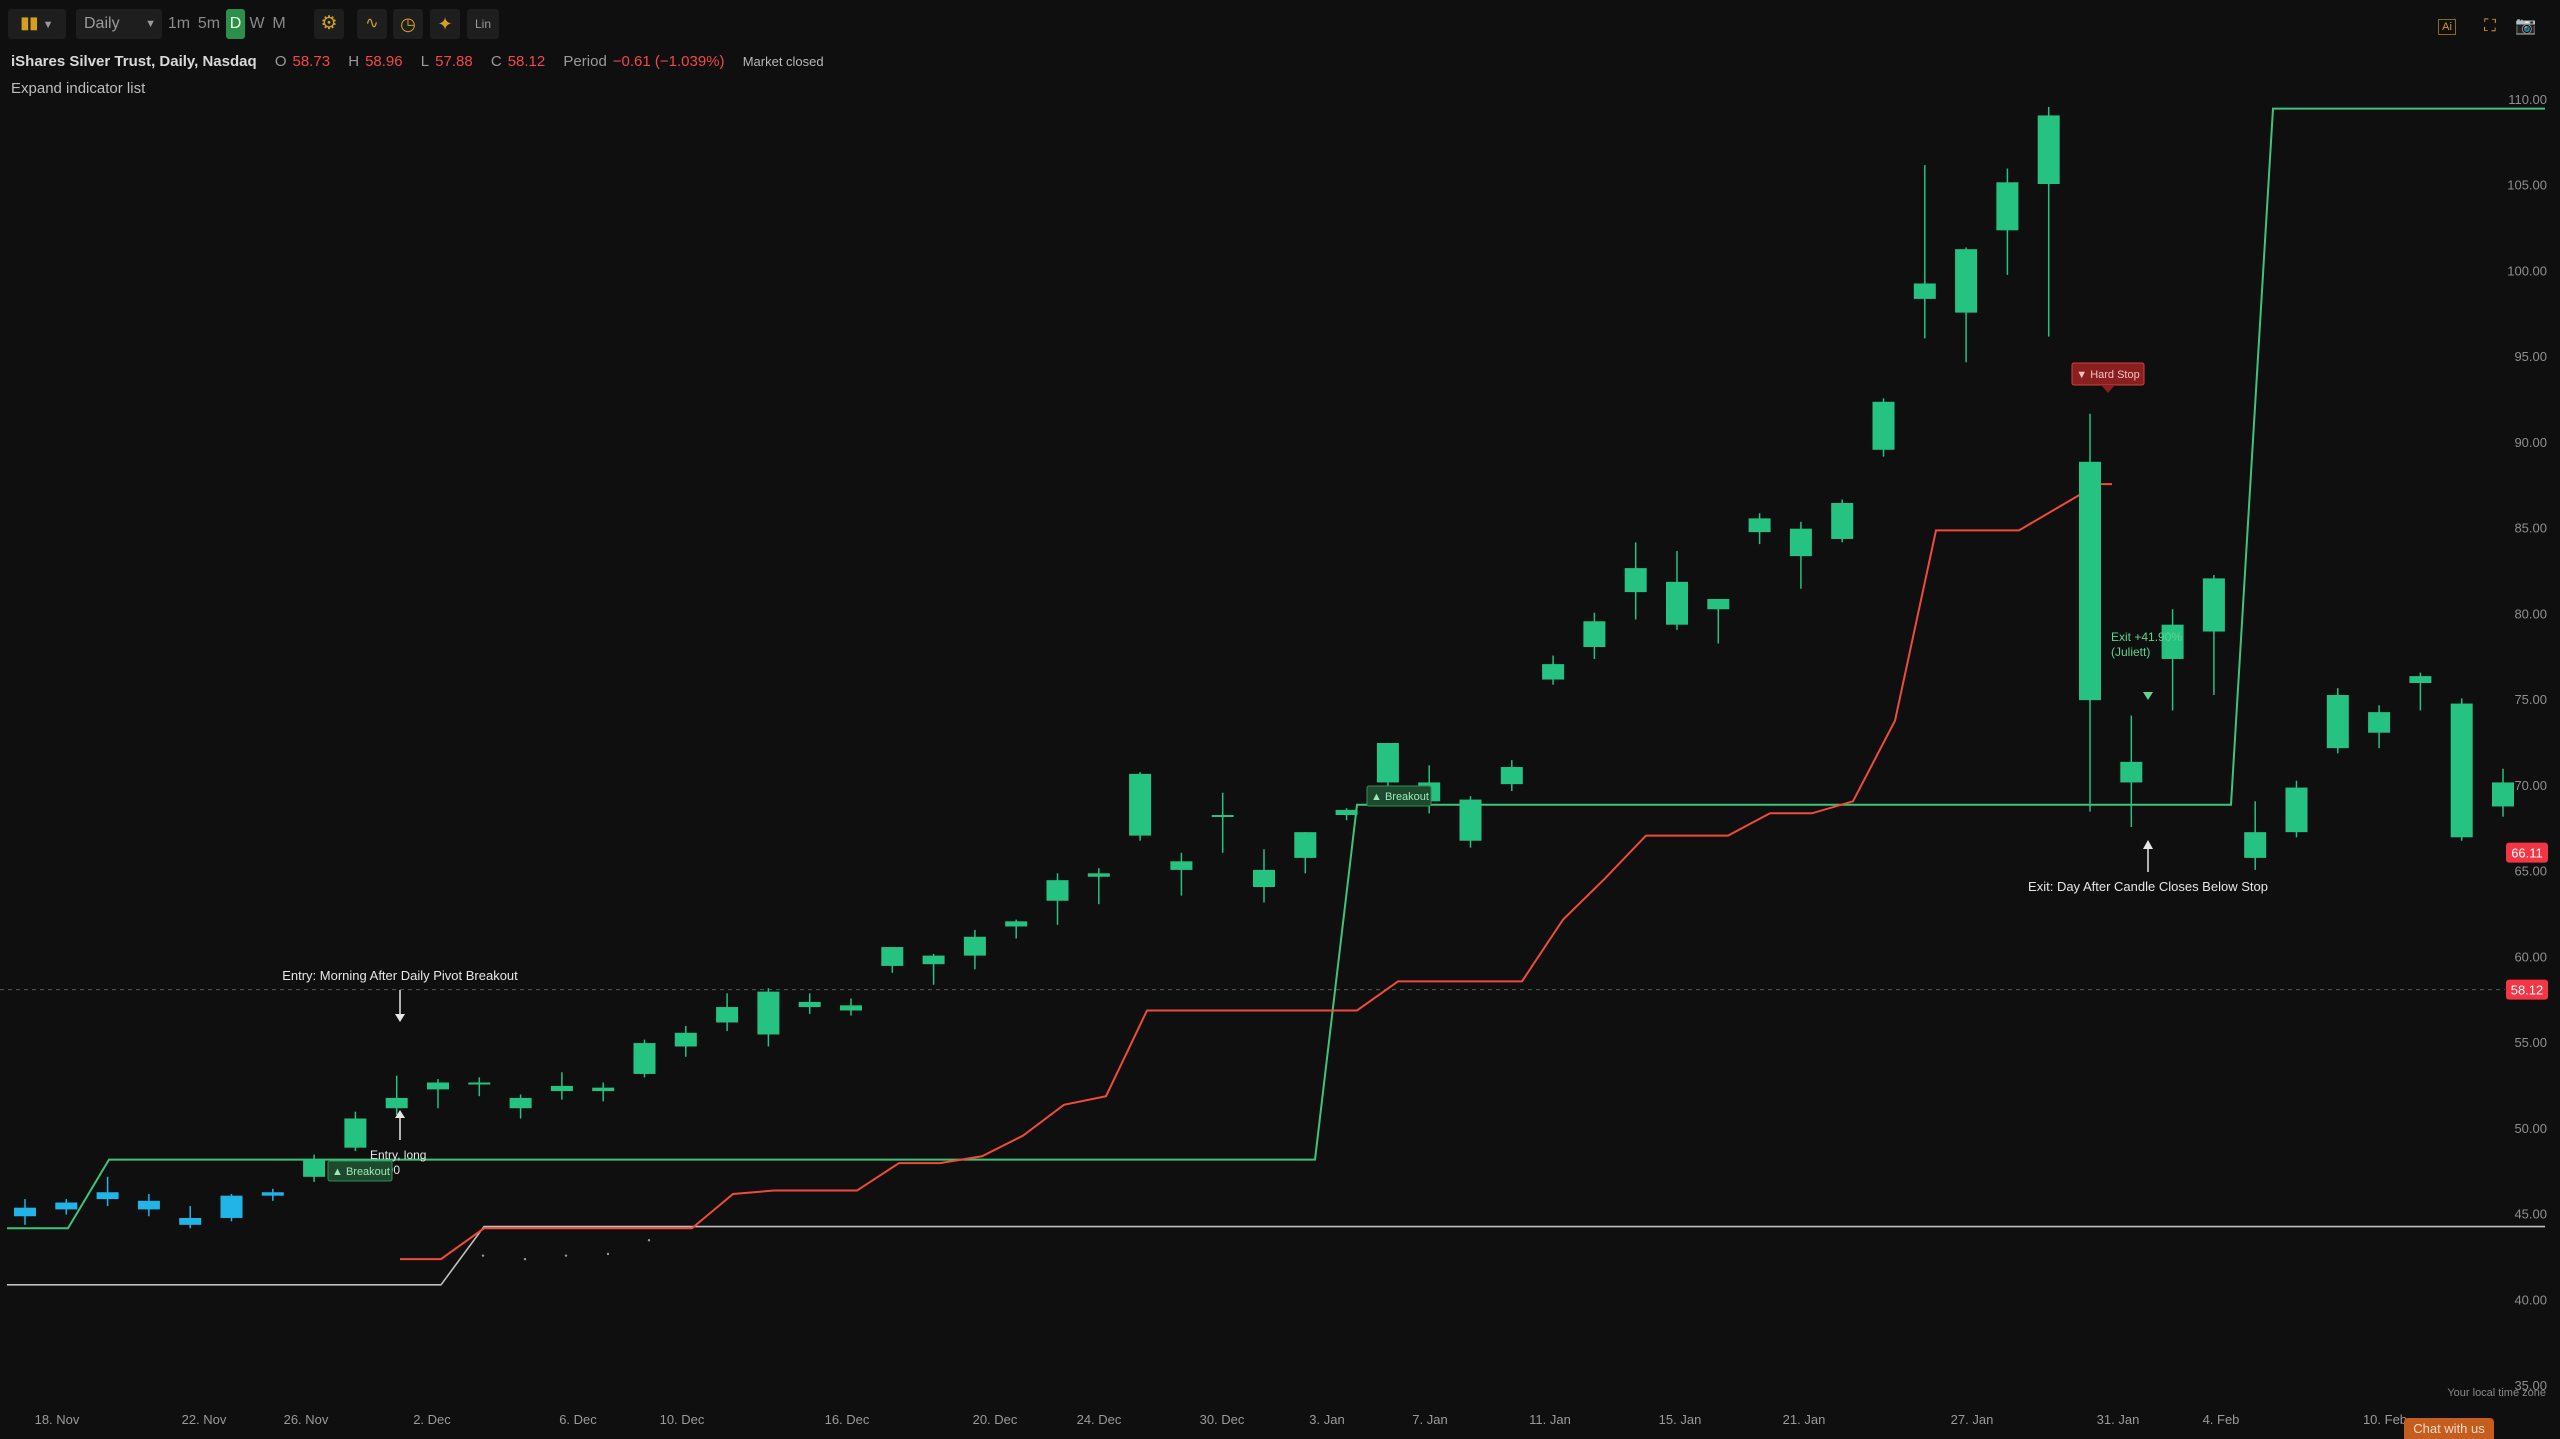  I want to click on settings-button: ⚙, so click(329, 24).